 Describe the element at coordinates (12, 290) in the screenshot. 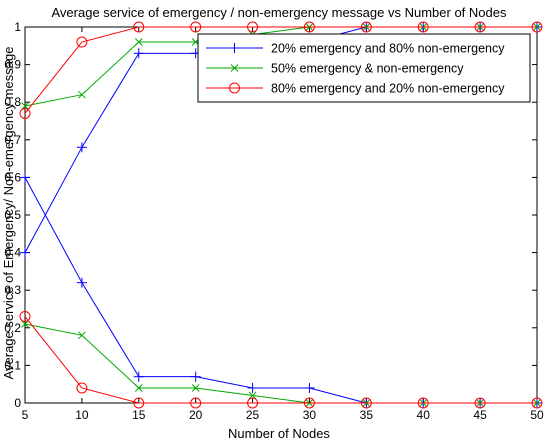

I see `y-tick-label: 0.3` at that location.